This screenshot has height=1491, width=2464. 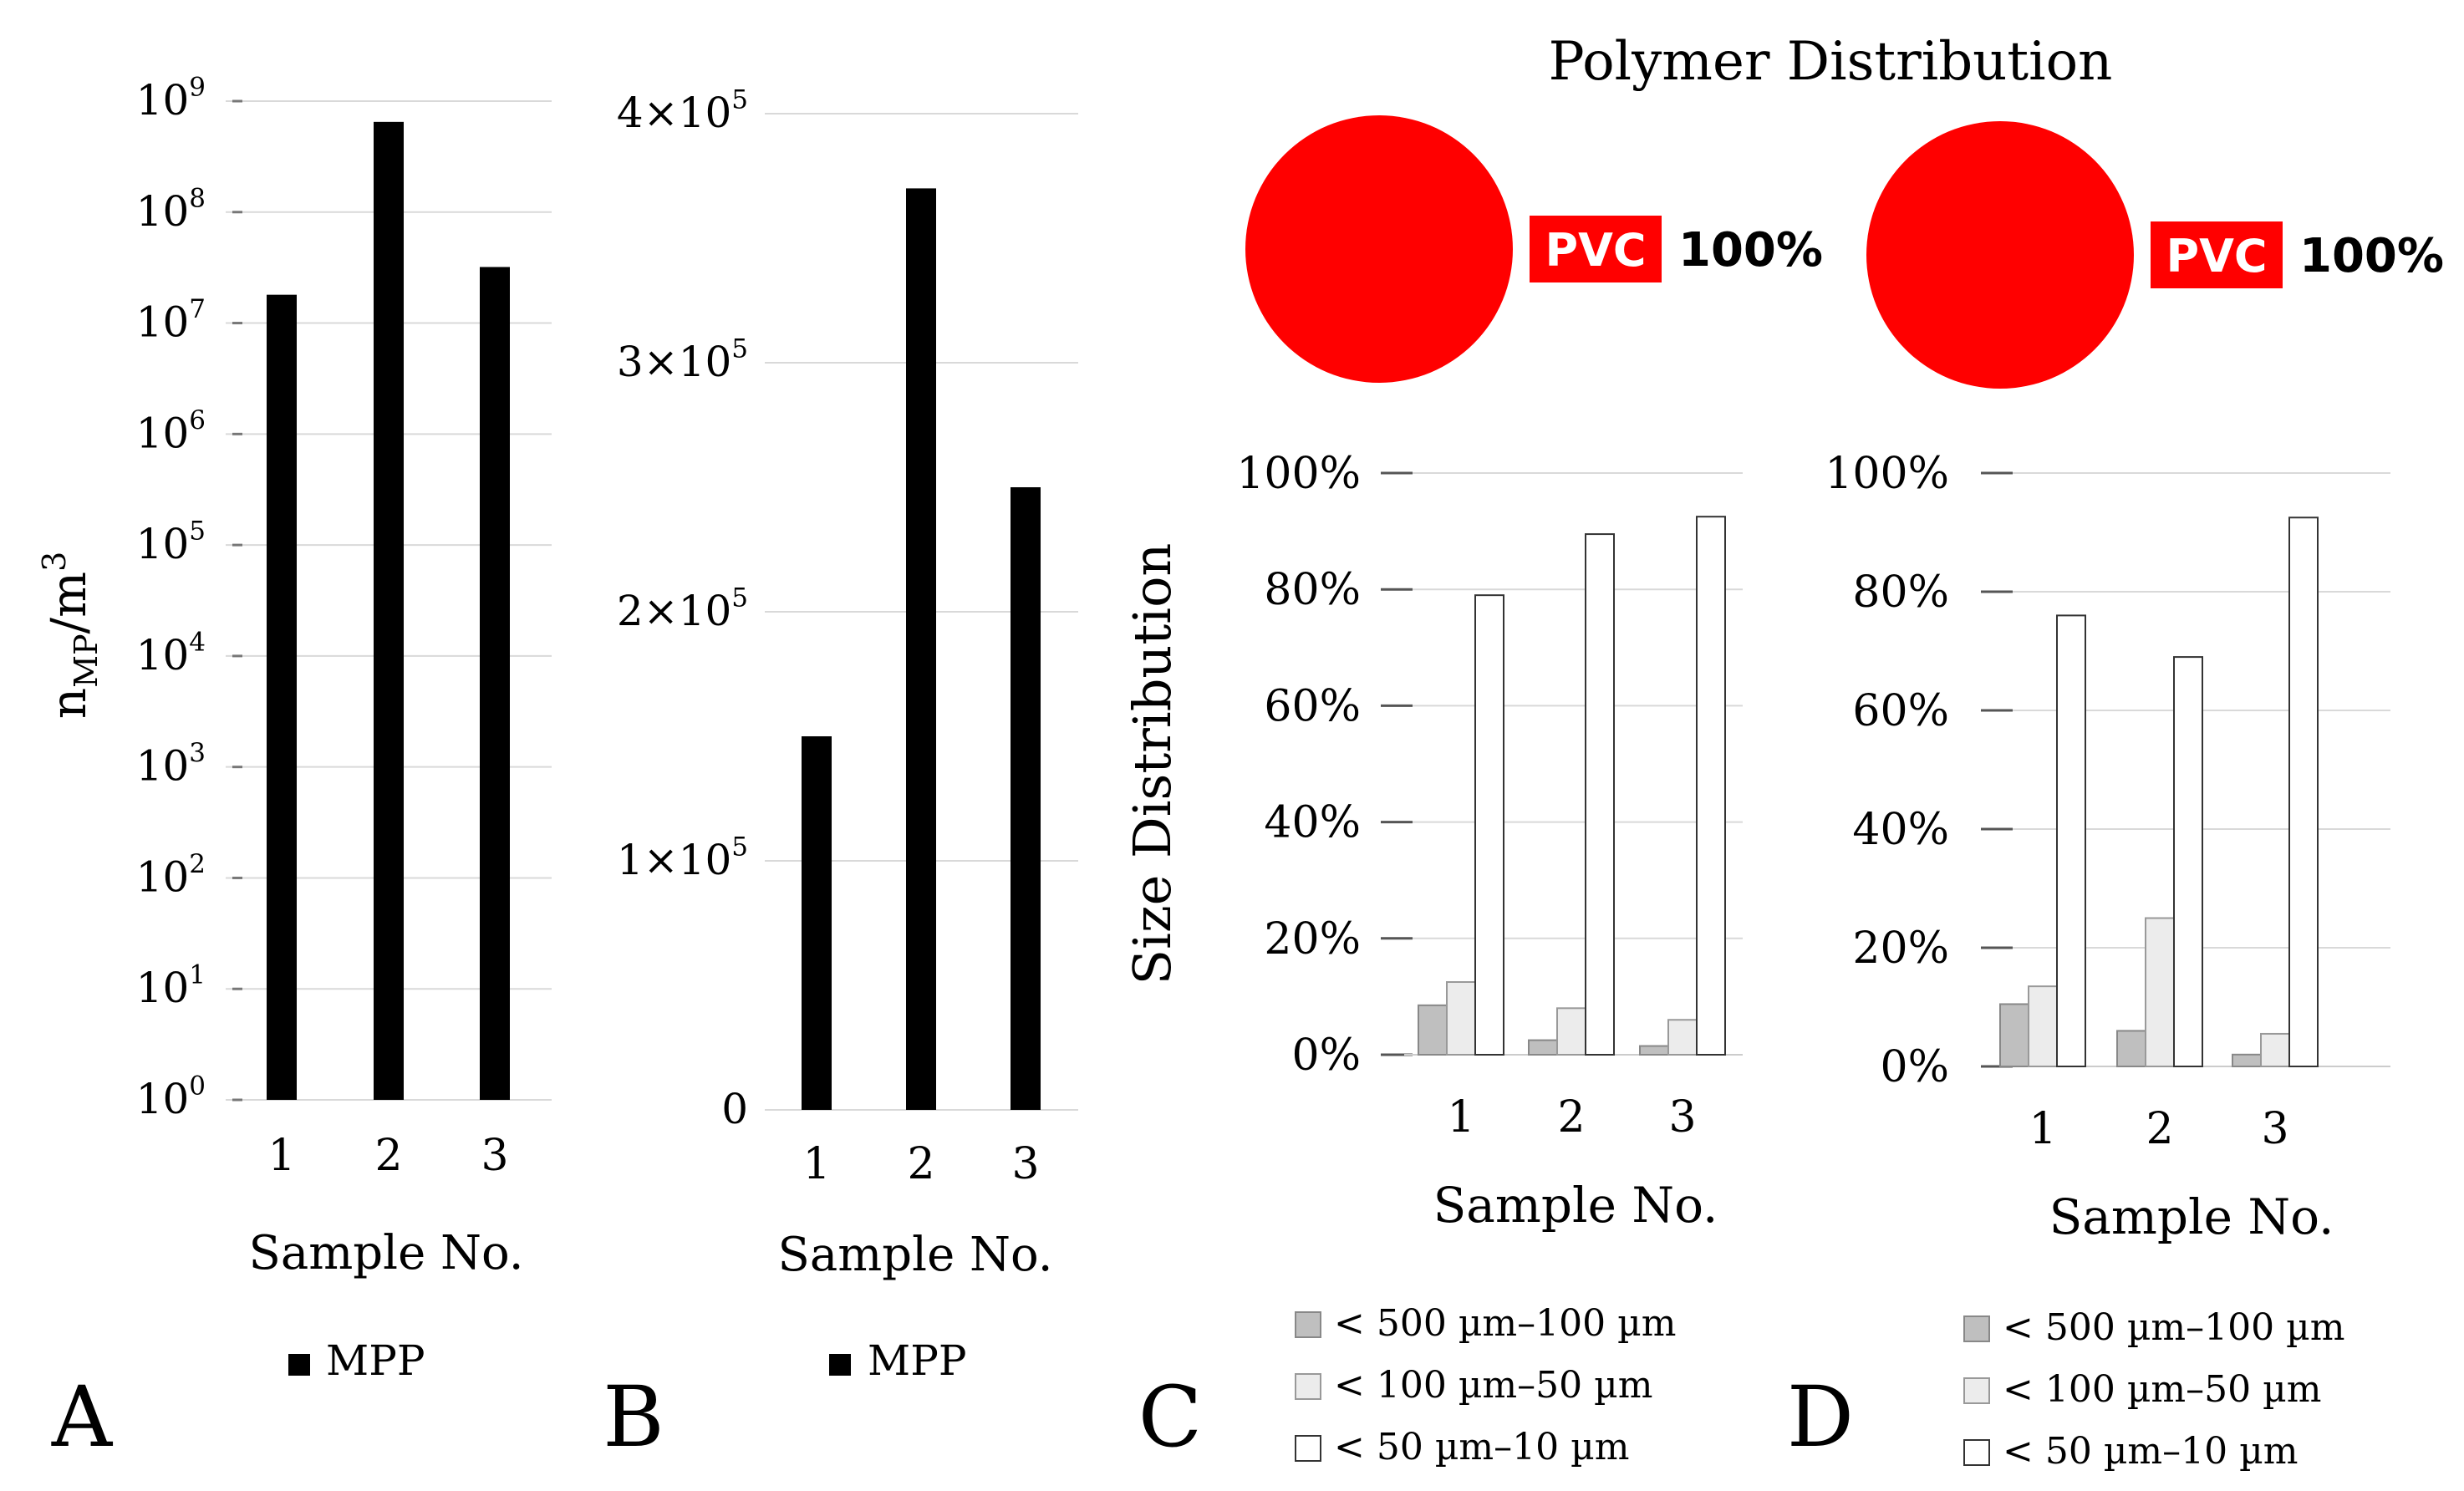 What do you see at coordinates (171, 320) in the screenshot?
I see `y-tick-label: 10⁷` at bounding box center [171, 320].